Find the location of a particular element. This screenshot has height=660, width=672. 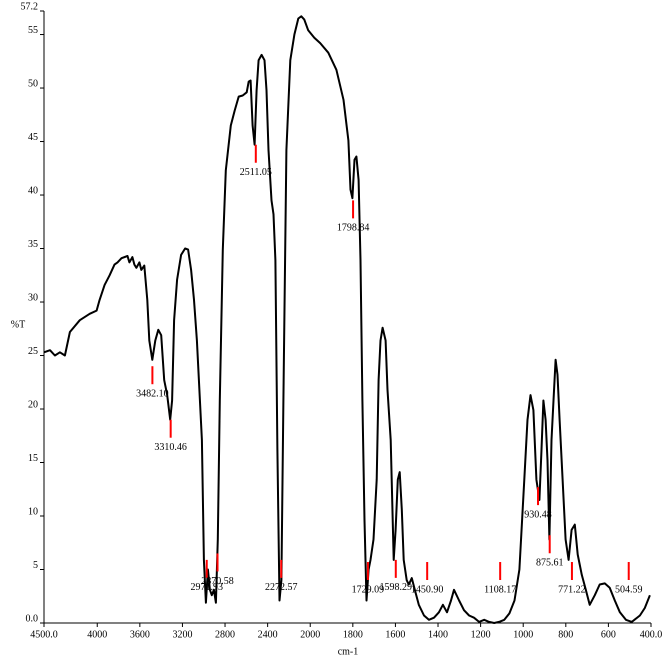

peak-label: 504.59 is located at coordinates (629, 589).